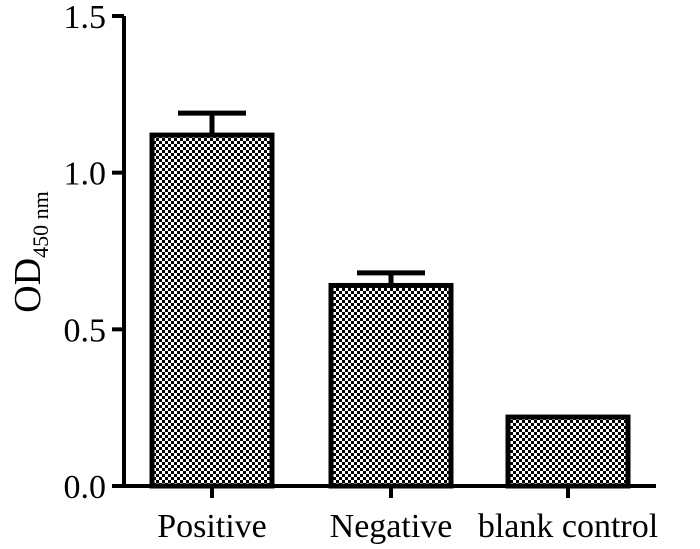  Describe the element at coordinates (391, 385) in the screenshot. I see `bar-negative` at that location.